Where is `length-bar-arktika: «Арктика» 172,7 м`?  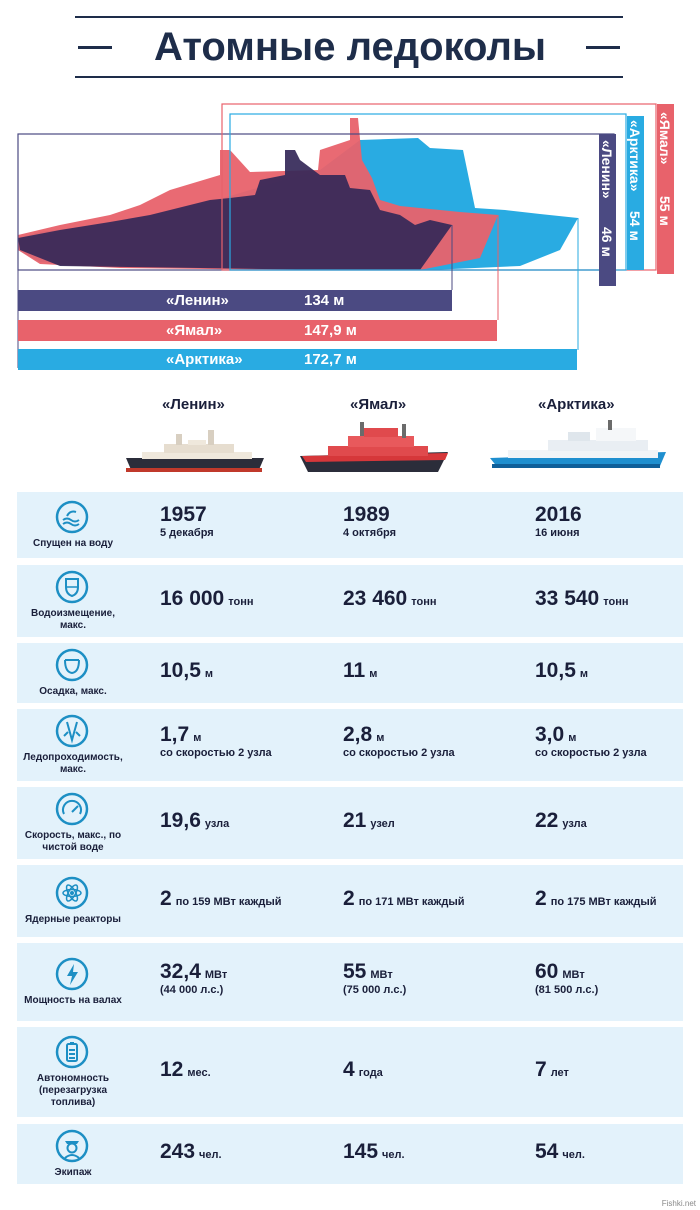
length-bar-arktika: «Арктика» 172,7 м is located at coordinates (297, 359).